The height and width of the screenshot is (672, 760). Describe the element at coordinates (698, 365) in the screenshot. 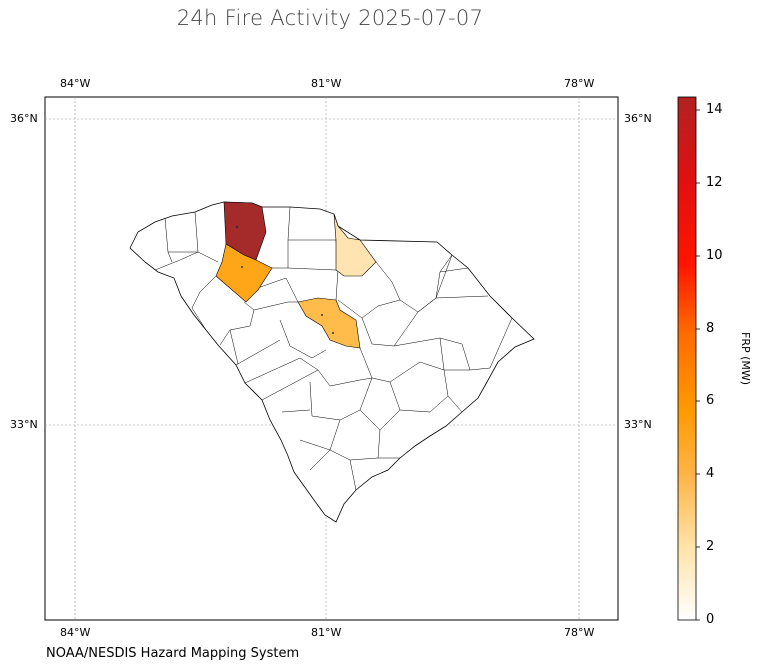

I see `colorbar-ticks` at that location.